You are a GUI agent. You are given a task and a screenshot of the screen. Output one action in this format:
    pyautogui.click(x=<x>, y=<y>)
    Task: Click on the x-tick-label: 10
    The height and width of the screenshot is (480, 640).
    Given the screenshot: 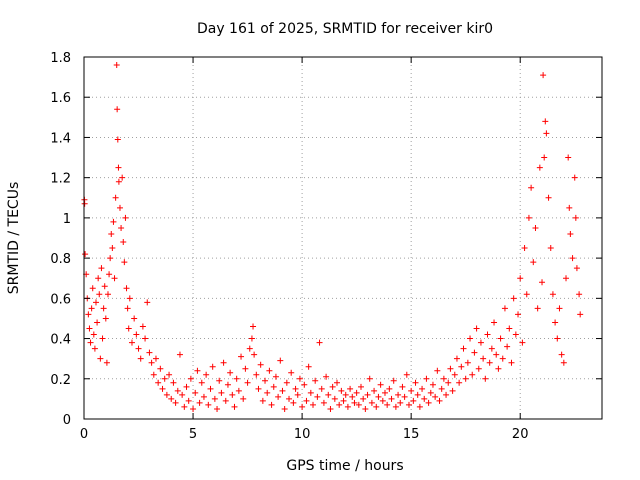 What is the action you would take?
    pyautogui.click(x=302, y=434)
    